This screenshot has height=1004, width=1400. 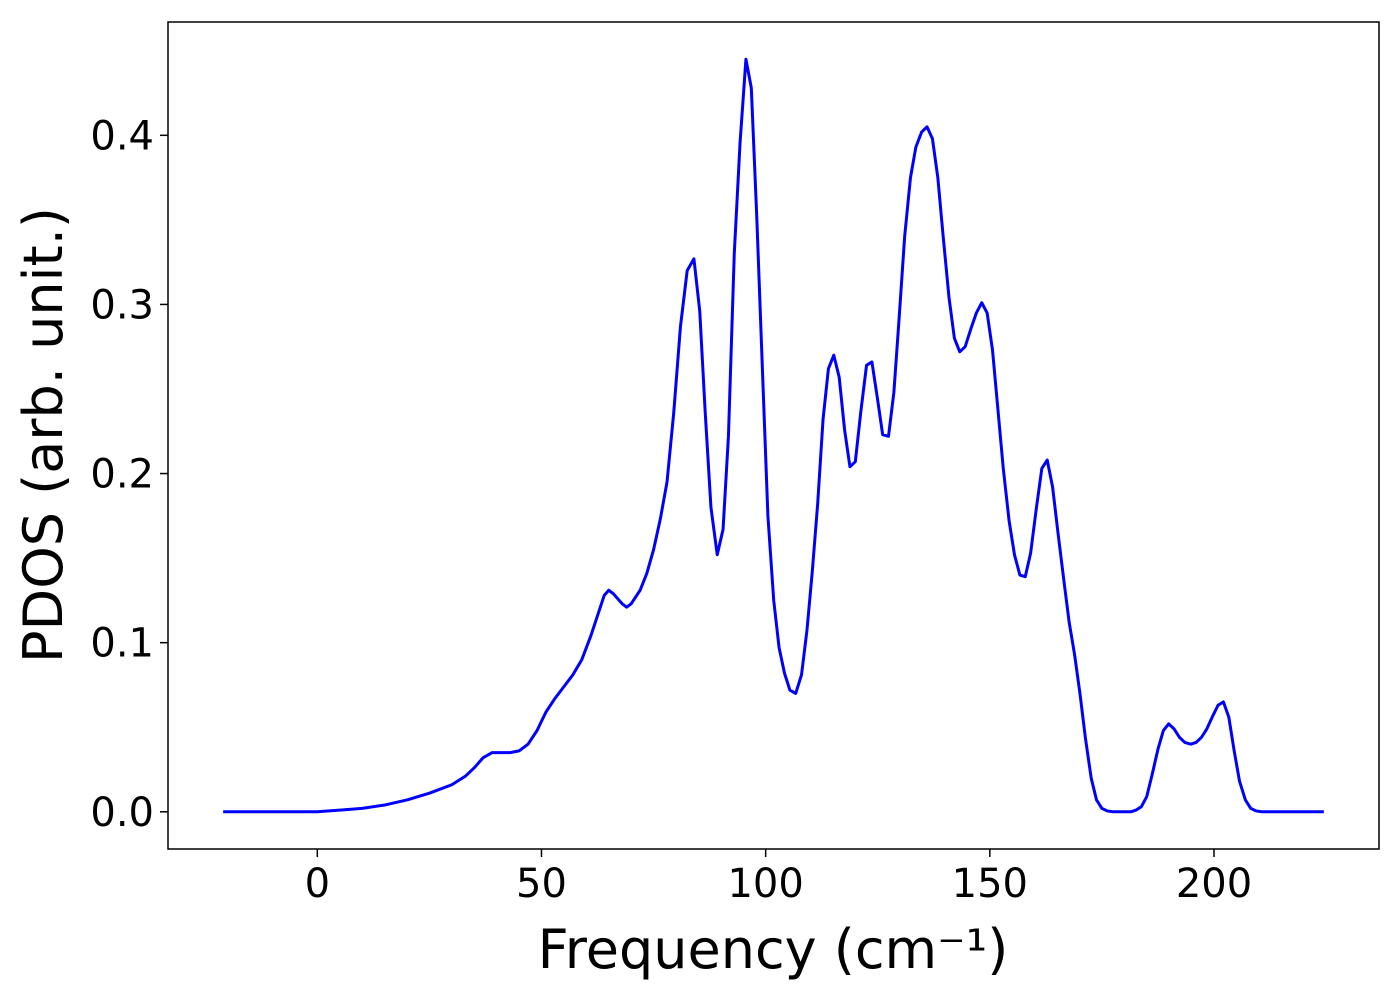 What do you see at coordinates (765, 884) in the screenshot?
I see `x-tick-label: 100` at bounding box center [765, 884].